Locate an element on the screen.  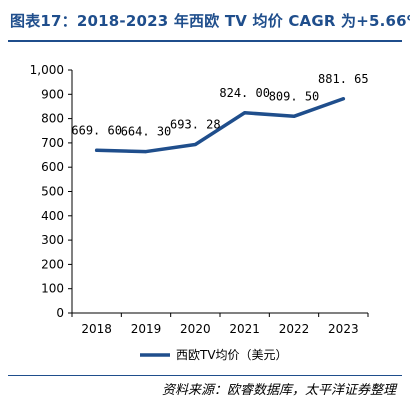
source-note: 资料来源：欧睿数据库，太平洋证券整理 is located at coordinates (278, 390).